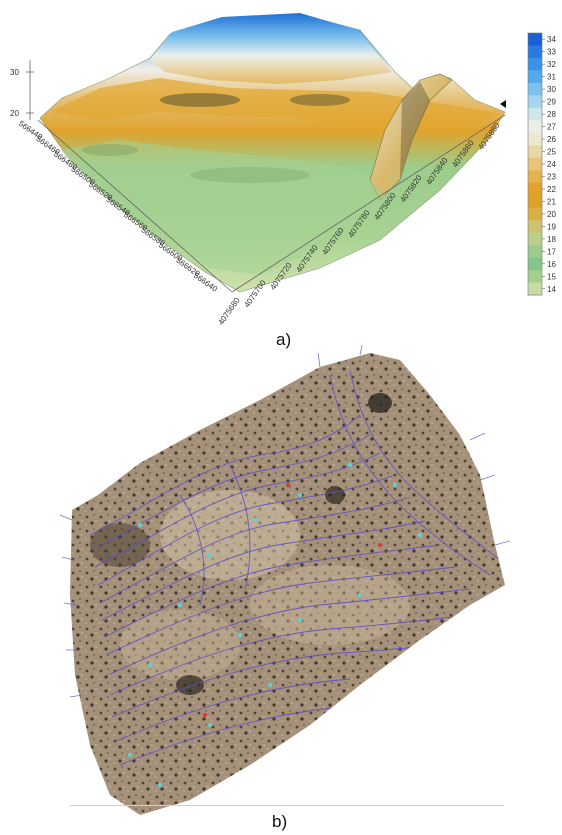 This screenshot has width=562, height=835. I want to click on colorbar-label: 27, so click(551, 127).